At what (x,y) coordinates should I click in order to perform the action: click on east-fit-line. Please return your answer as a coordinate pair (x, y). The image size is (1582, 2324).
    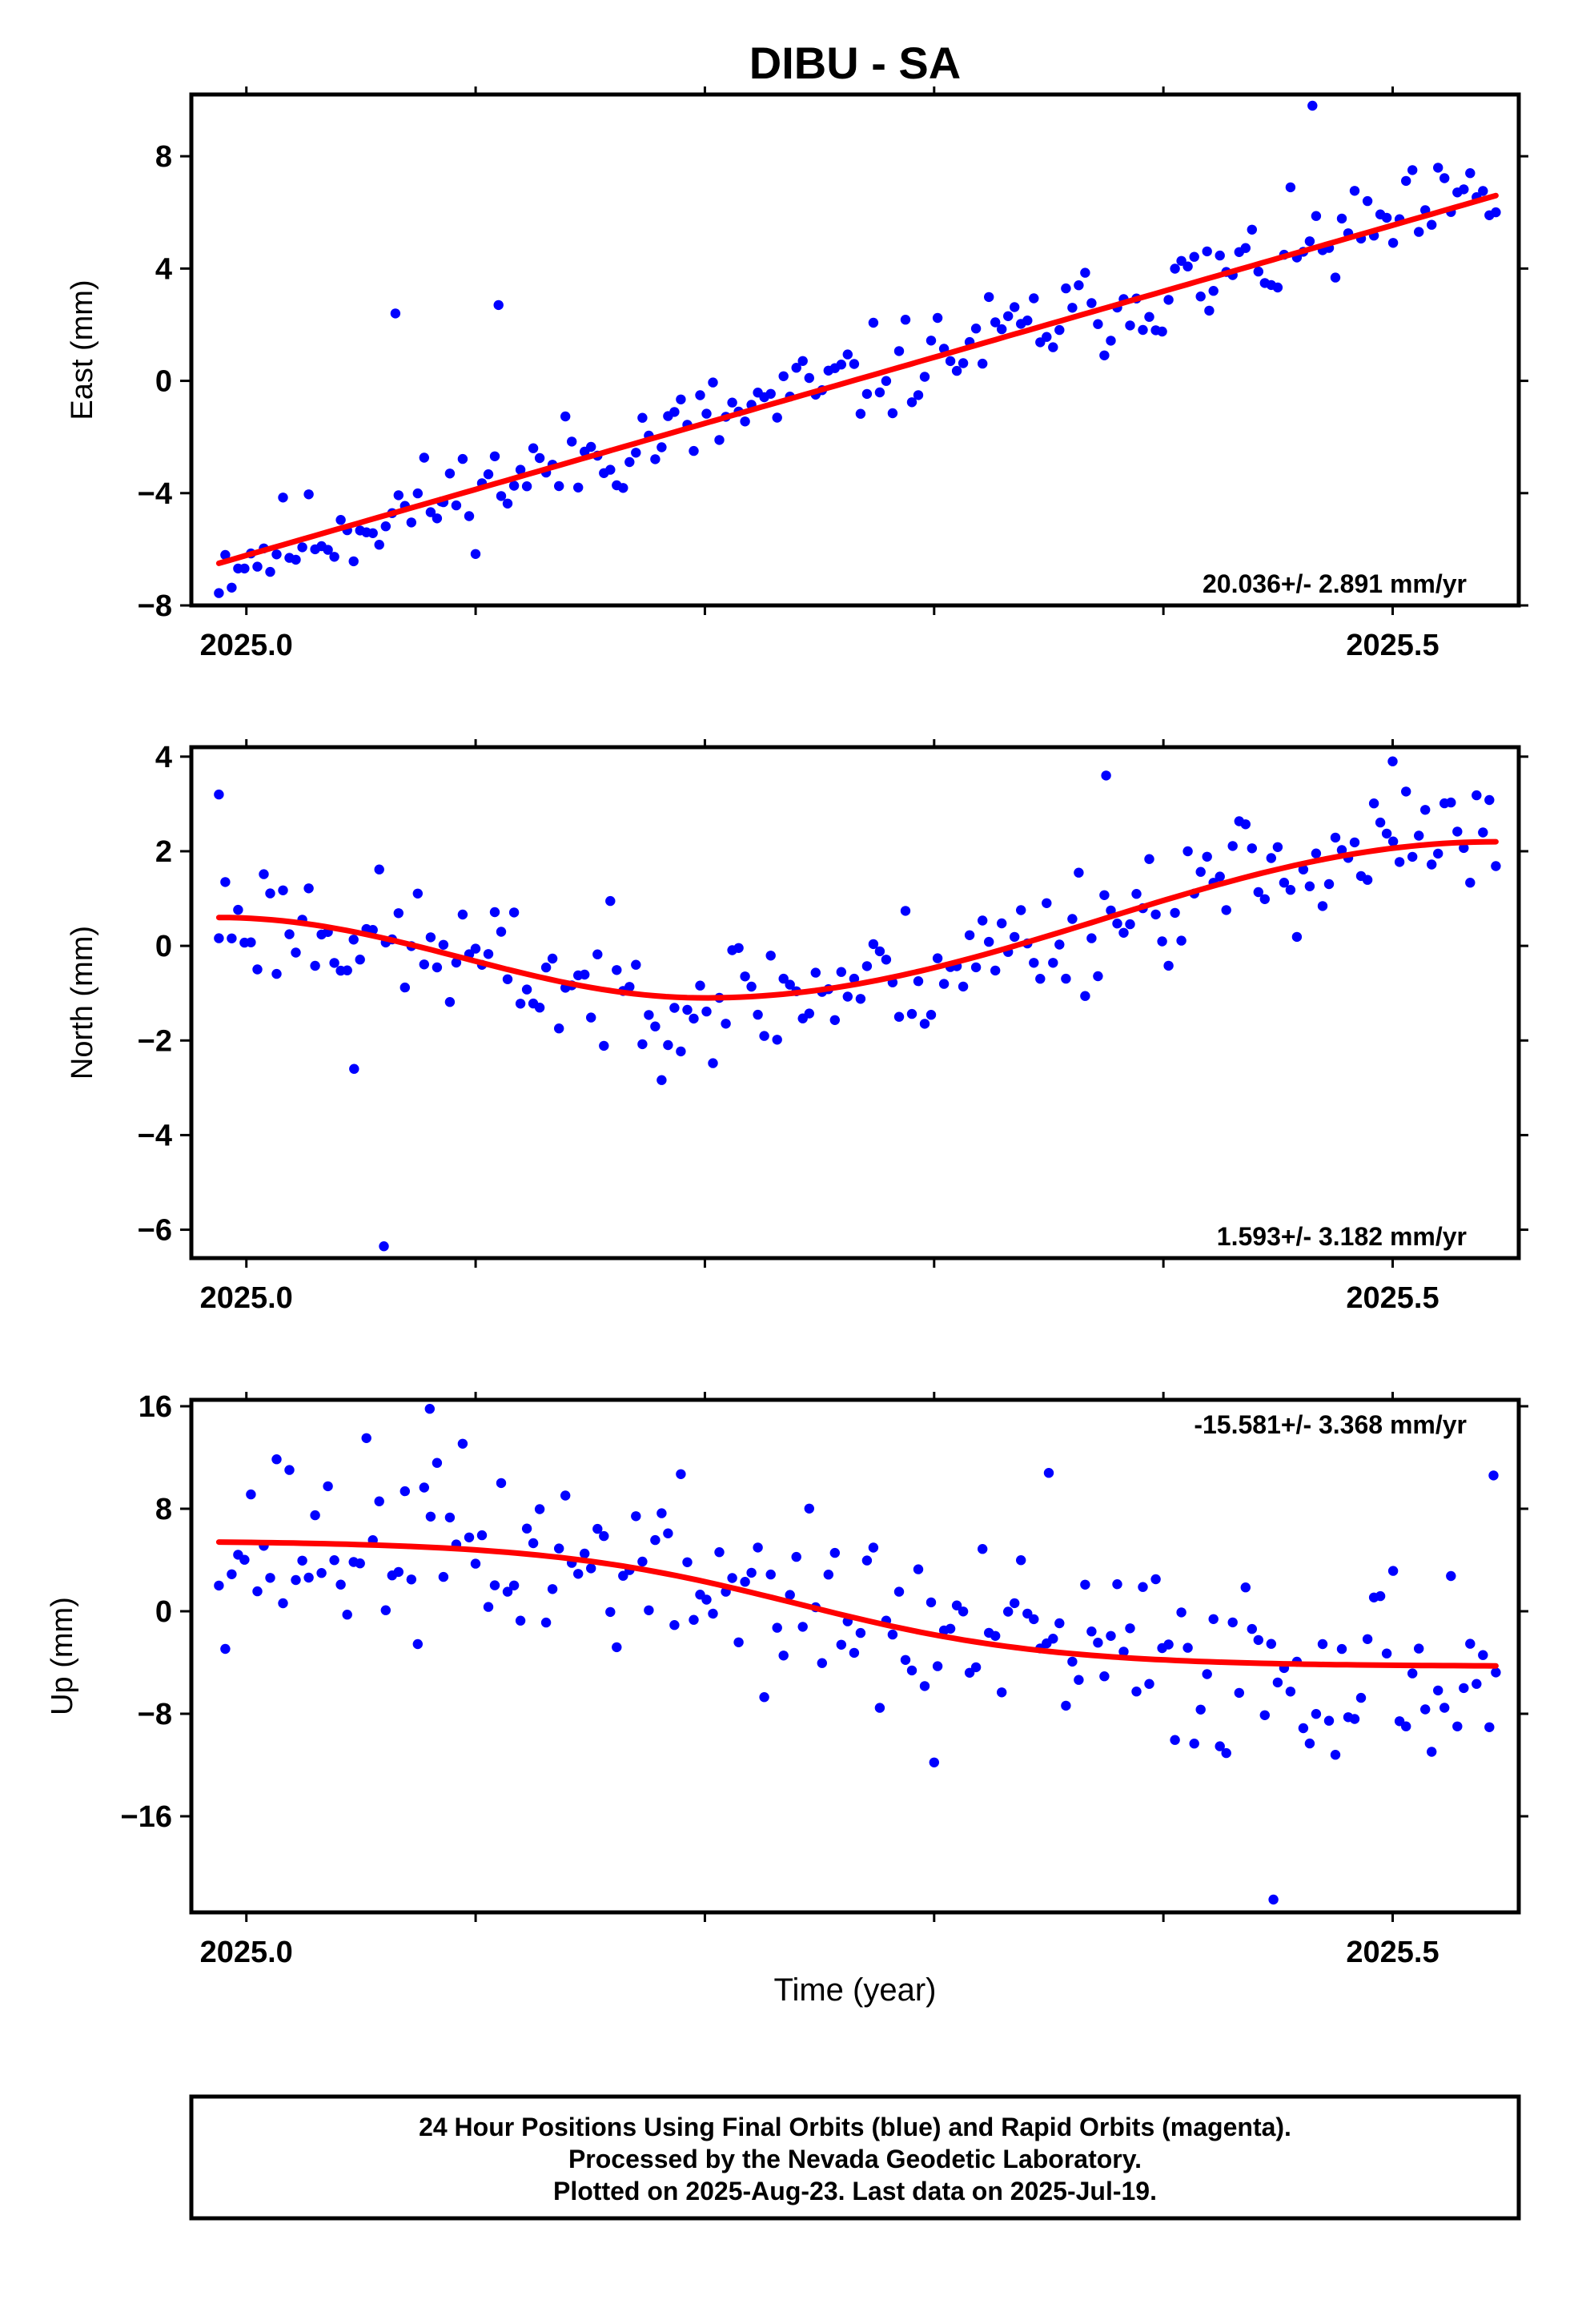
    Looking at the image, I should click on (857, 379).